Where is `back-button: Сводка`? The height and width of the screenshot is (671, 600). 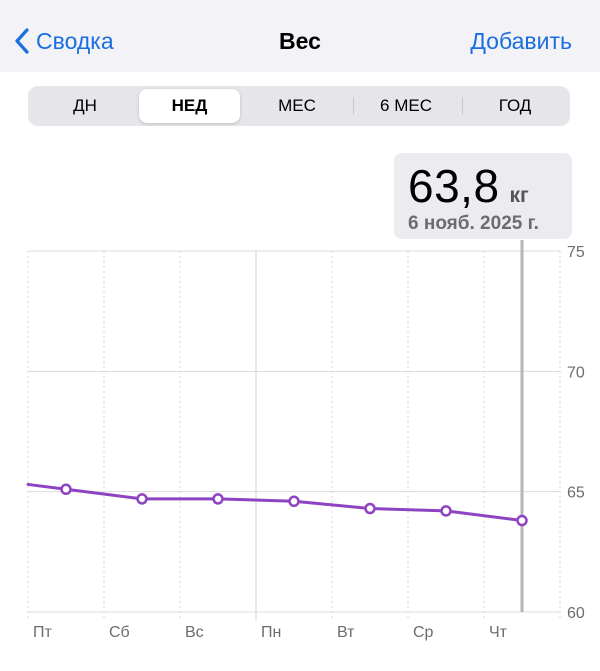 back-button: Сводка is located at coordinates (64, 41).